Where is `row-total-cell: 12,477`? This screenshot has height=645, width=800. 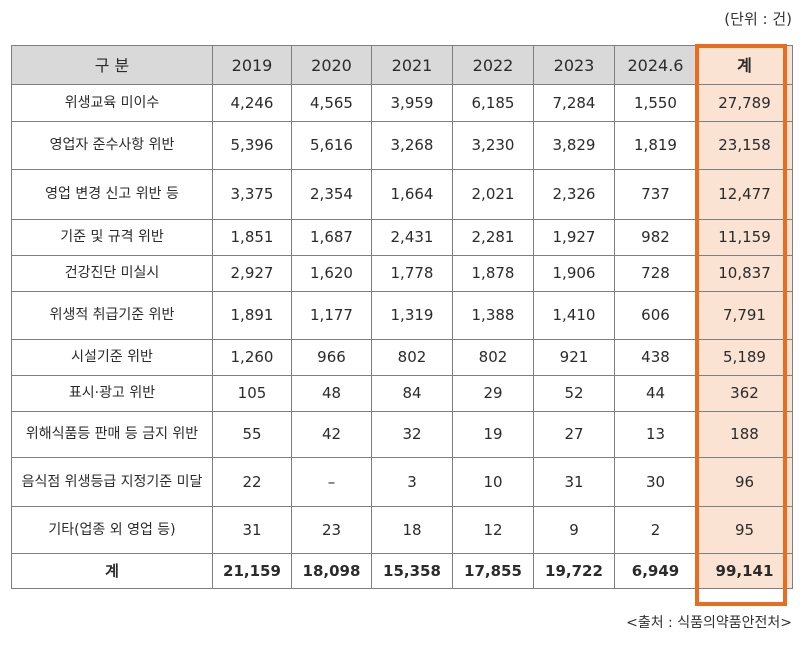 row-total-cell: 12,477 is located at coordinates (744, 194).